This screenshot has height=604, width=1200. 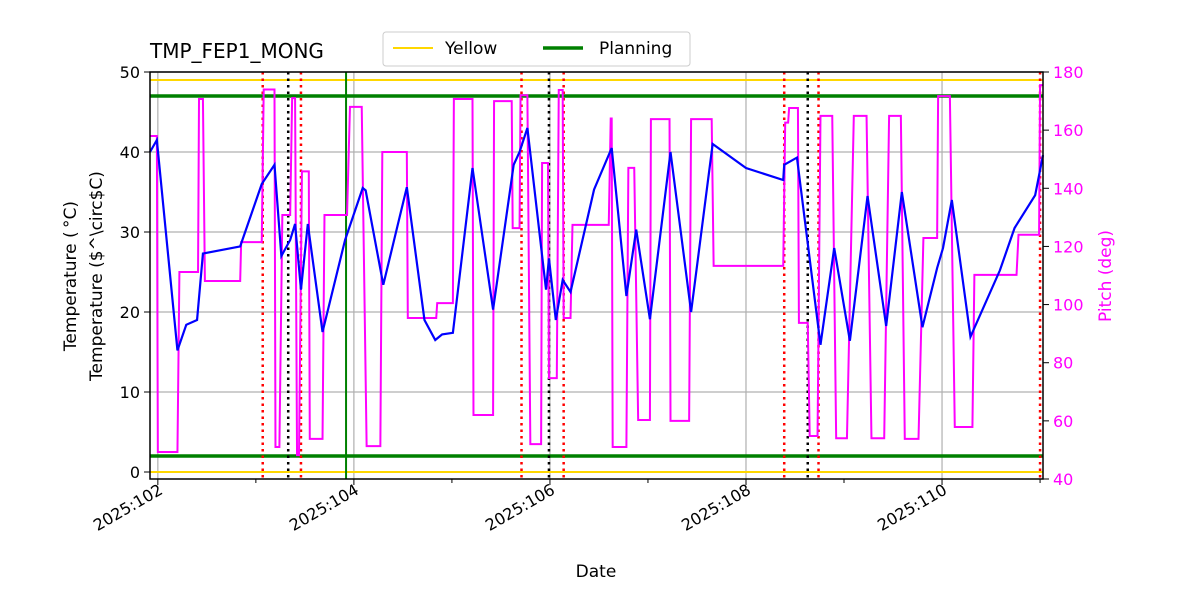 What do you see at coordinates (1068, 305) in the screenshot?
I see `y2-tick-label: 100` at bounding box center [1068, 305].